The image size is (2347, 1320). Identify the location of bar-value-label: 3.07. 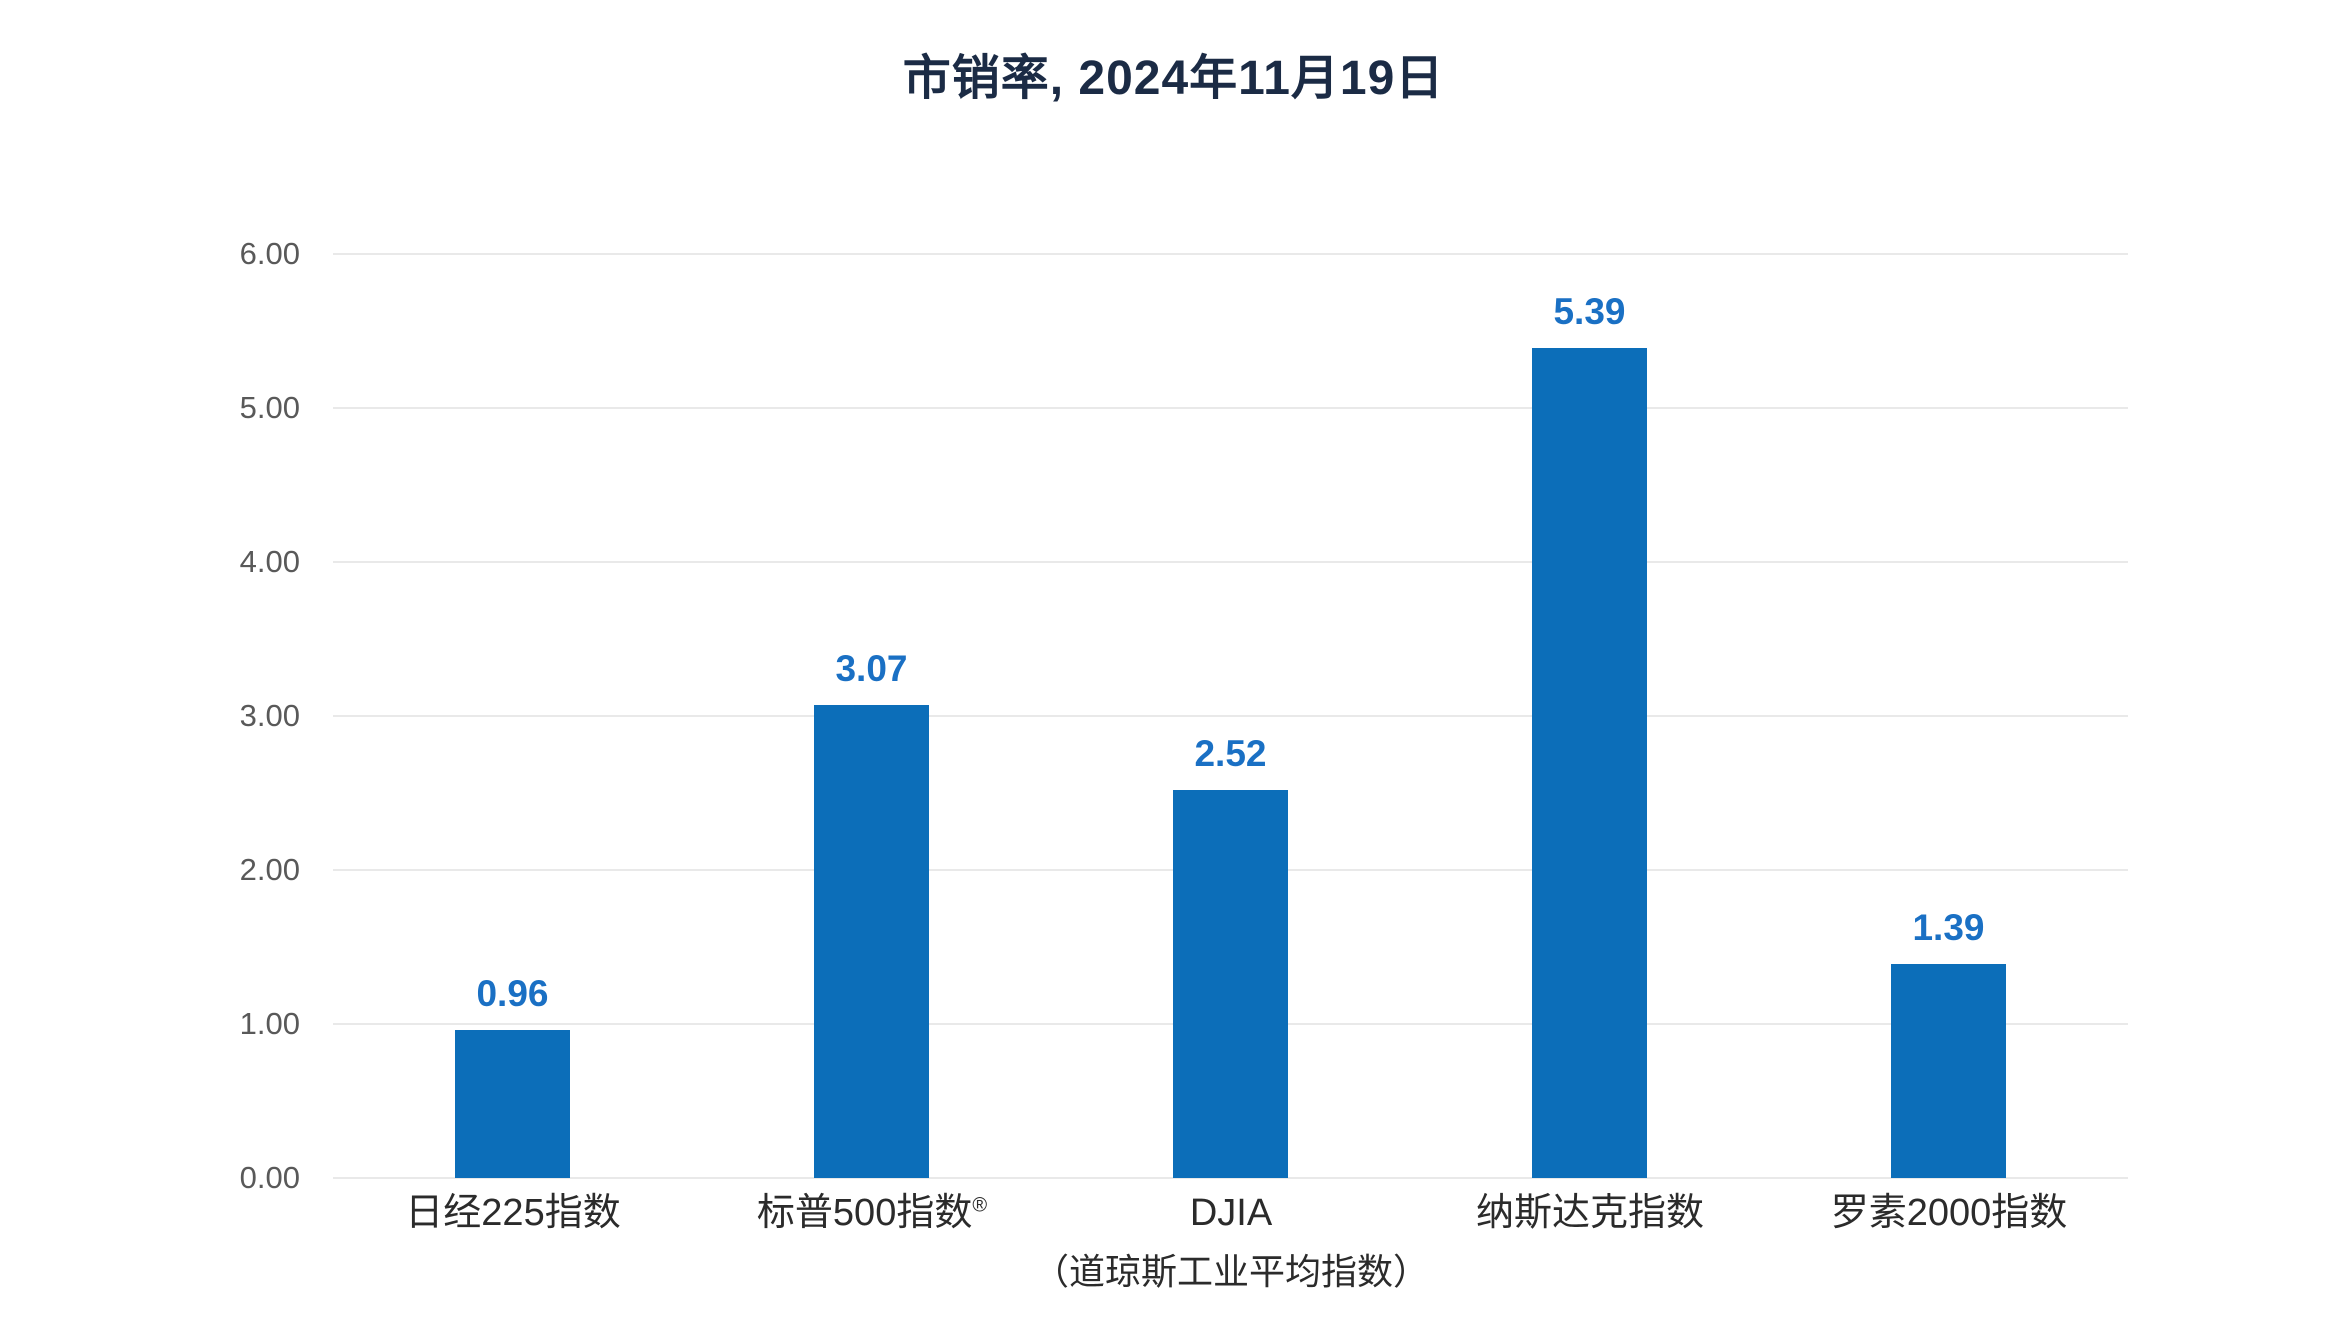
(871, 668).